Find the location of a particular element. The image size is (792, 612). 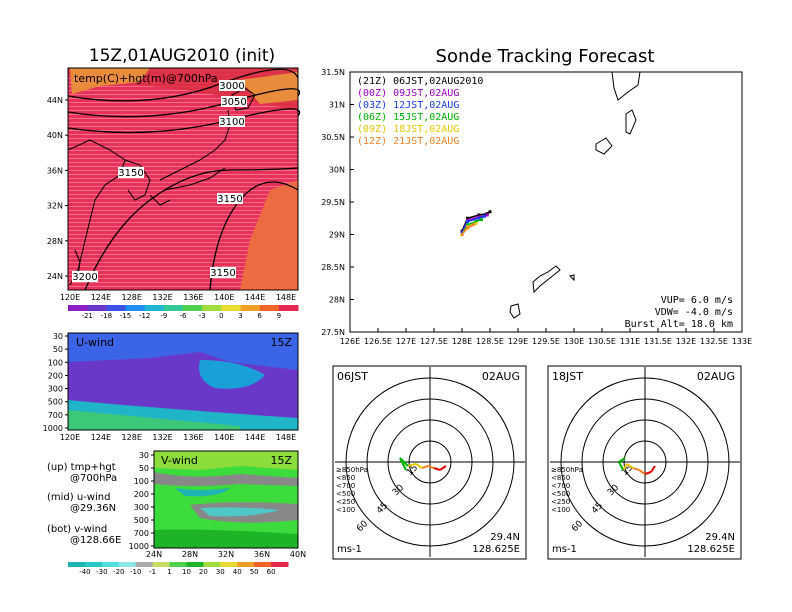

v-wind-colorbar: -40 -30 -20 -10 -1 1 10 20 30 40 50 60 is located at coordinates (178, 569).